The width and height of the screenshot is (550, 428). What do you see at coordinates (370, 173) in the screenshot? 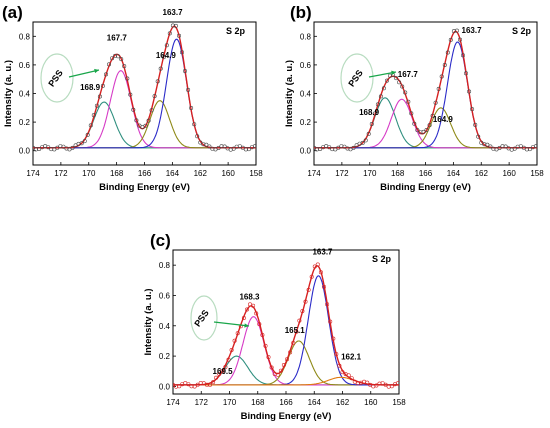
I see `x-tick-label: 170` at bounding box center [370, 173].